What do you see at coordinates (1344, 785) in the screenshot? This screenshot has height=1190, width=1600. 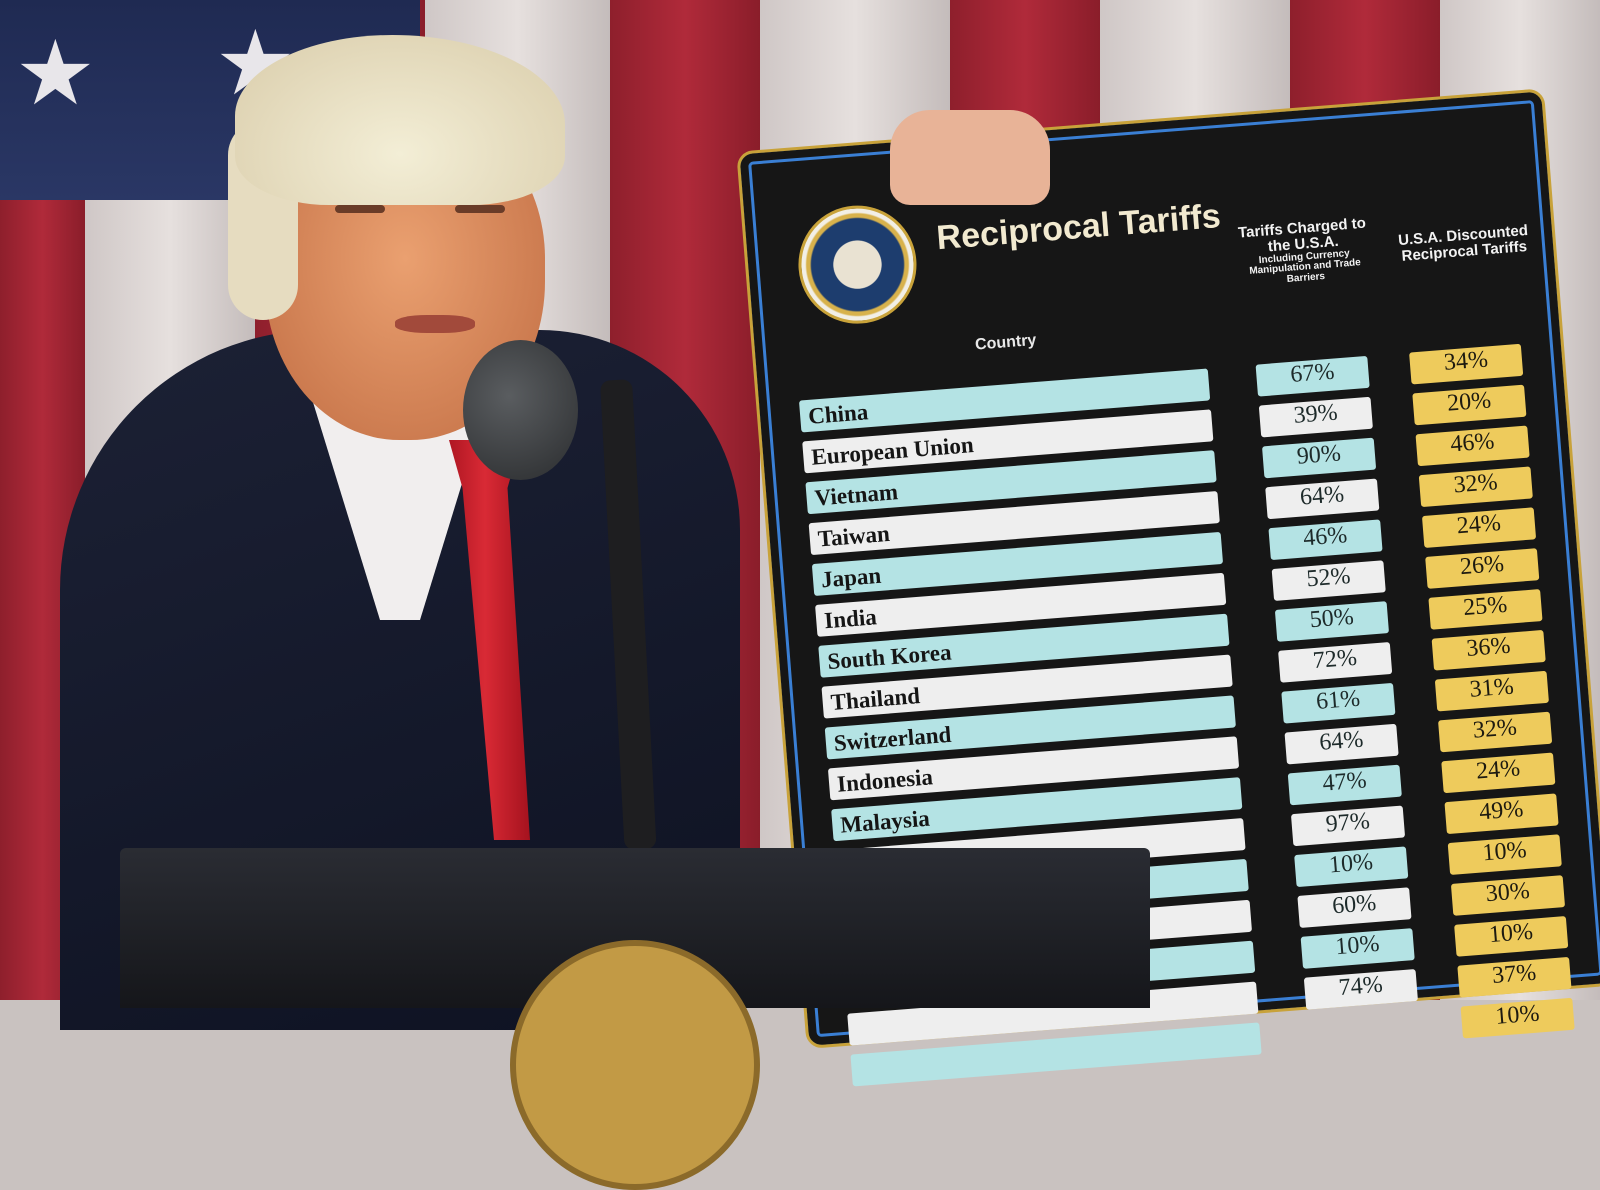 I see `charged-cell: 47%` at bounding box center [1344, 785].